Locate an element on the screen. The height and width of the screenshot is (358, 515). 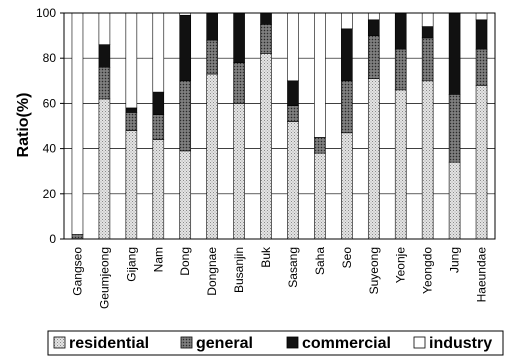
y-tick-label: 20 is located at coordinates (50, 194).